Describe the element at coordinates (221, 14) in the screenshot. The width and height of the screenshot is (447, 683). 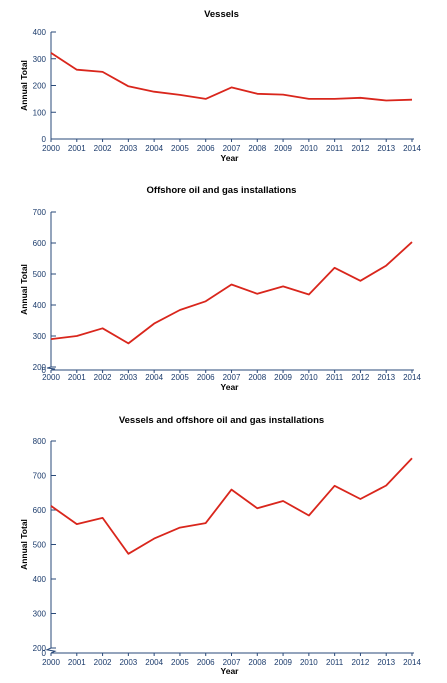
I see `chart-title: Vessels` at that location.